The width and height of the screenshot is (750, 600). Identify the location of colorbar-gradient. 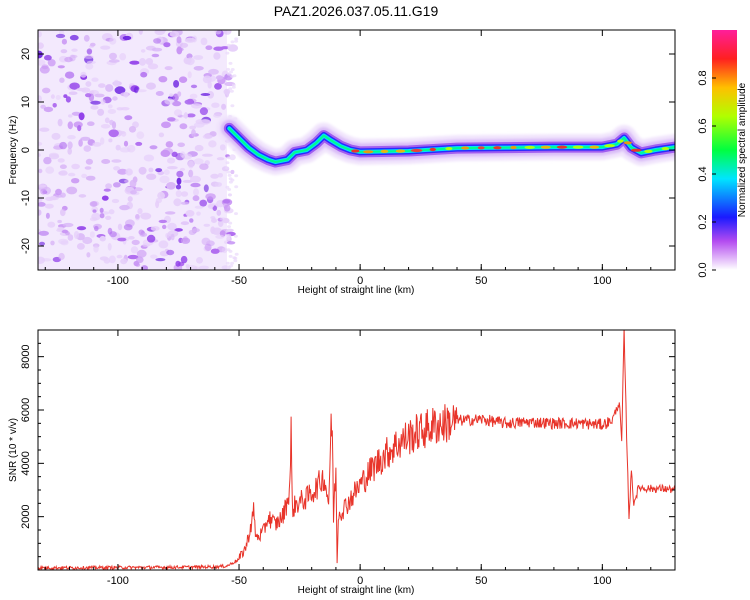
(724, 150).